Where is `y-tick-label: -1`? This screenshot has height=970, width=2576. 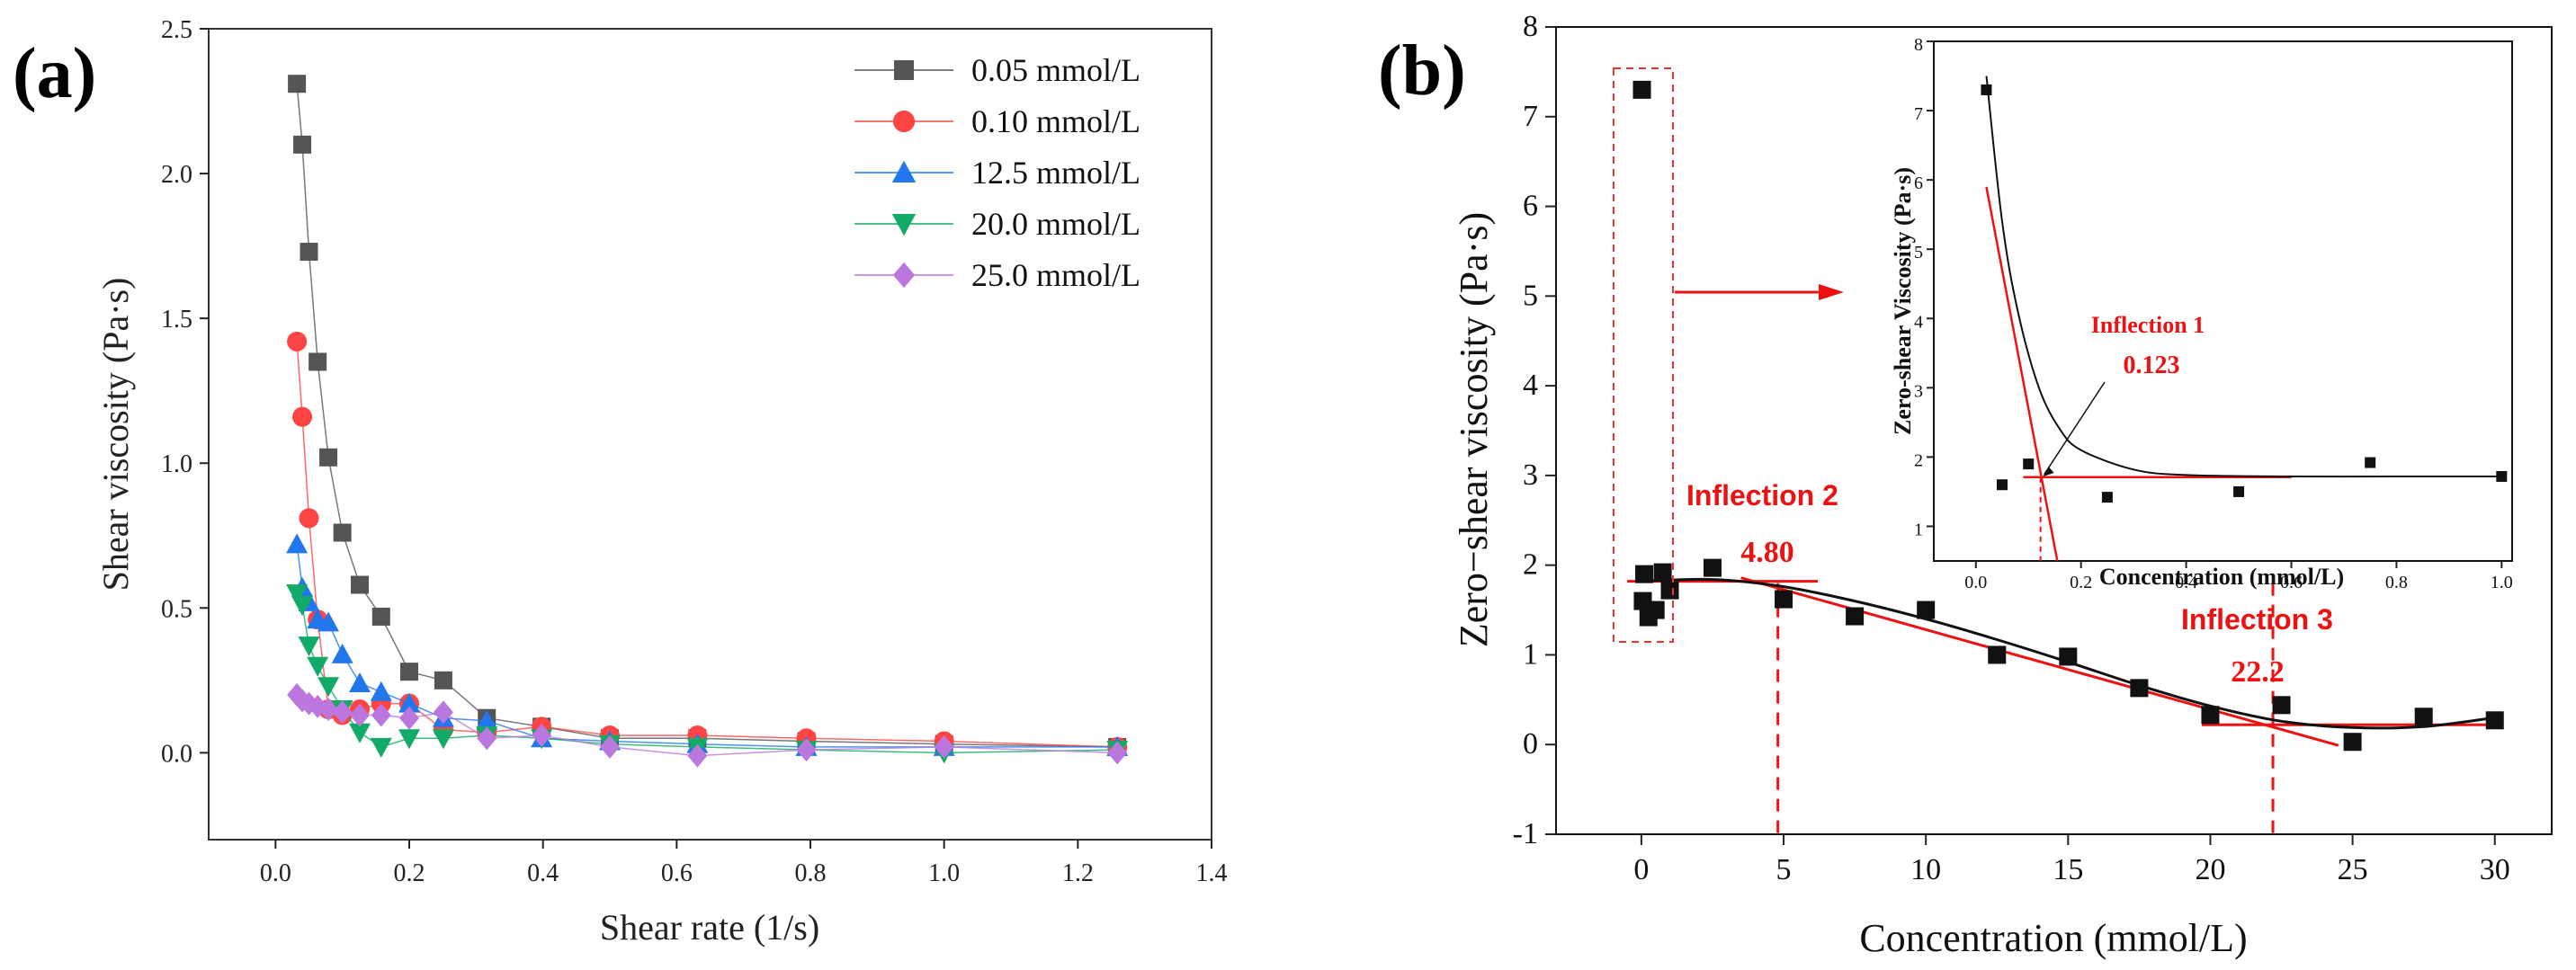 y-tick-label: -1 is located at coordinates (1525, 833).